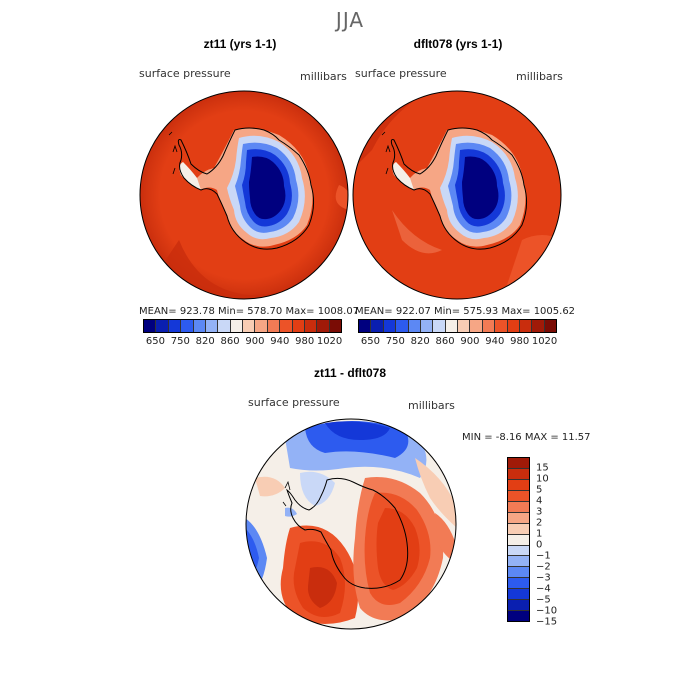 Image resolution: width=700 pixels, height=700 pixels. What do you see at coordinates (350, 373) in the screenshot?
I see `diff-panel-title: zt11 - dflt078` at bounding box center [350, 373].